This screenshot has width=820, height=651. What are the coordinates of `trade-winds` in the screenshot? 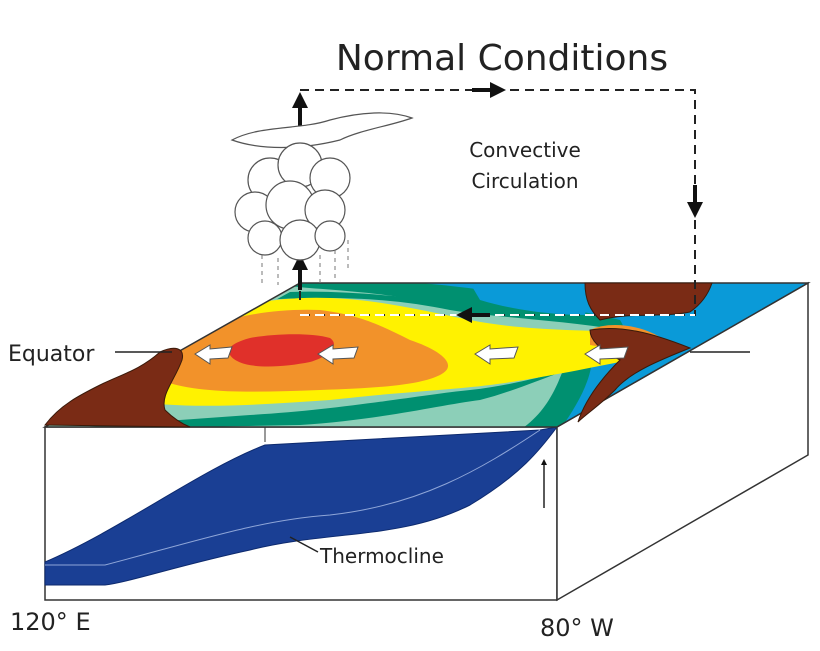 It's located at (411, 354).